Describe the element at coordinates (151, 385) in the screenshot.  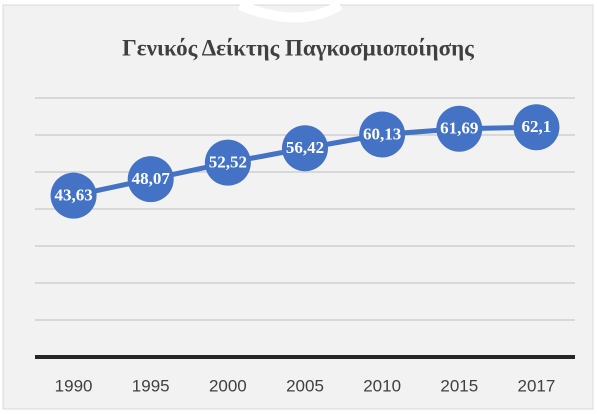
I see `x-tick-label: 1995` at that location.